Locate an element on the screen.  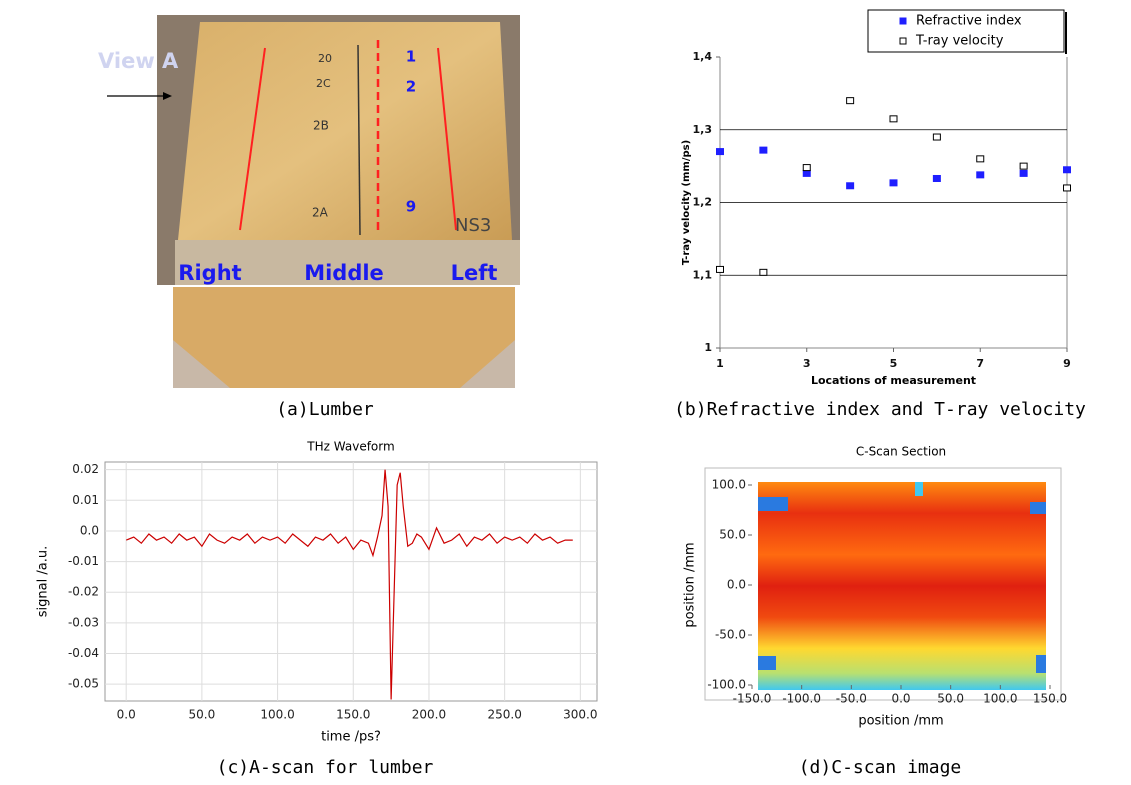
y-tick-label: -0.02 is located at coordinates (83, 592).